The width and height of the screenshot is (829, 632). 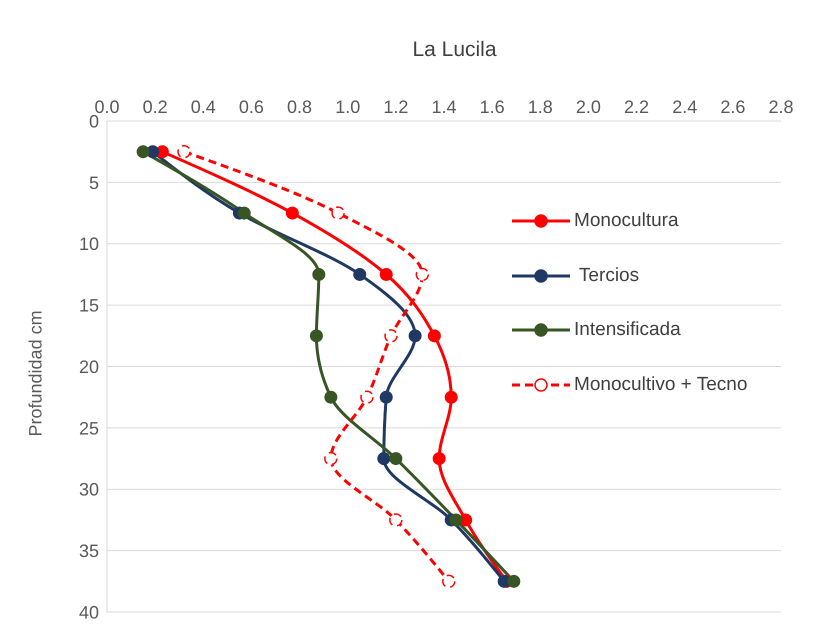 What do you see at coordinates (93, 182) in the screenshot?
I see `y-tick-label: 5` at bounding box center [93, 182].